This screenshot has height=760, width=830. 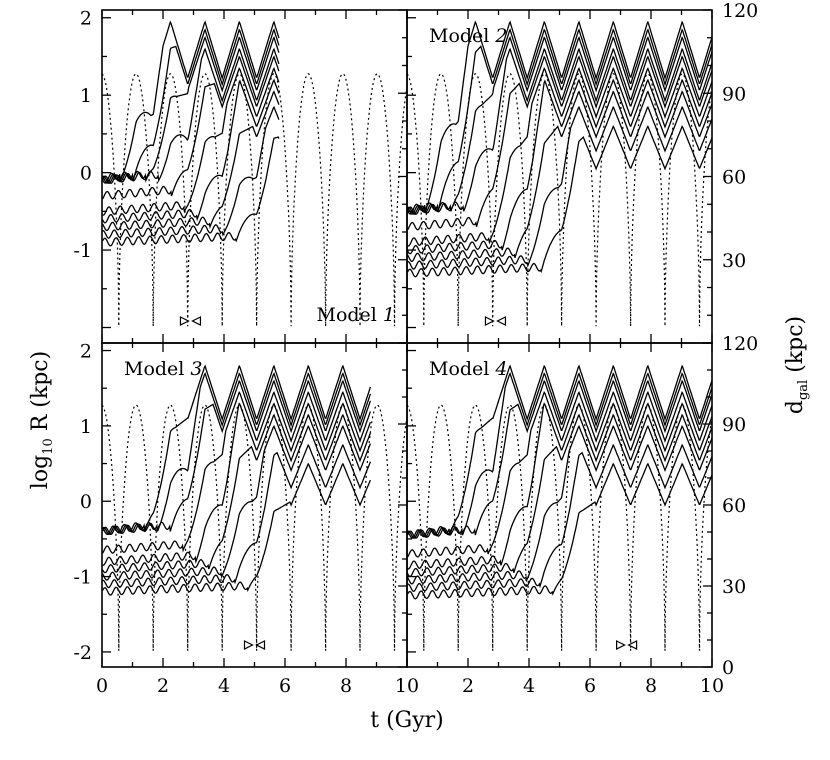 I want to click on y-axis-left-title: log10 R (kpc), so click(x=42, y=420).